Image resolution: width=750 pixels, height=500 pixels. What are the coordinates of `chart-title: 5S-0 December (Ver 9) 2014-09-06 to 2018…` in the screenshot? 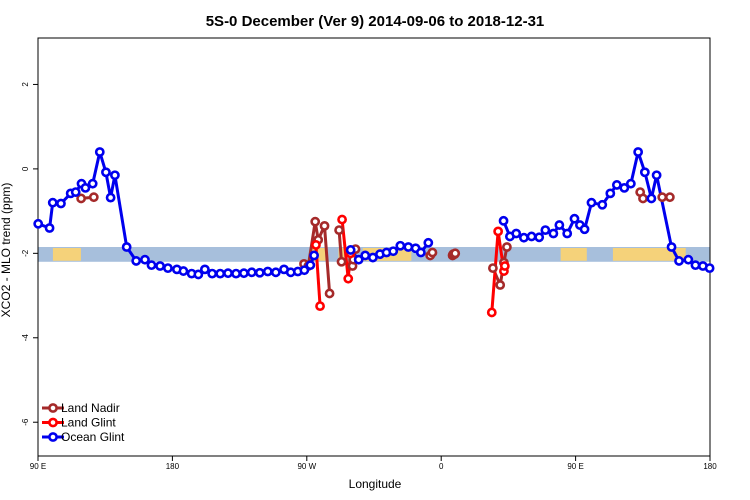 It's located at (375, 21).